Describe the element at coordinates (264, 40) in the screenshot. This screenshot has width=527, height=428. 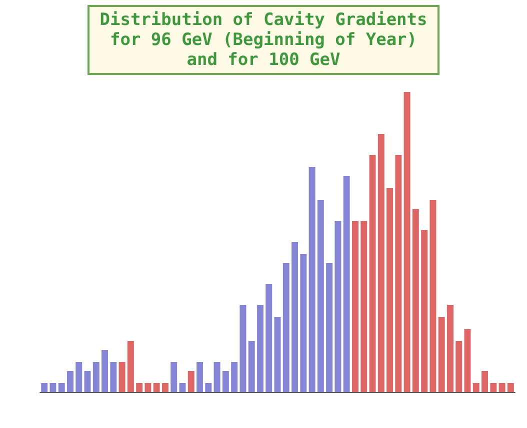
I see `chart-title: Distribution of Cavity Gradients for 96 GeV (Beginning of Year) and for 100 GeV` at that location.